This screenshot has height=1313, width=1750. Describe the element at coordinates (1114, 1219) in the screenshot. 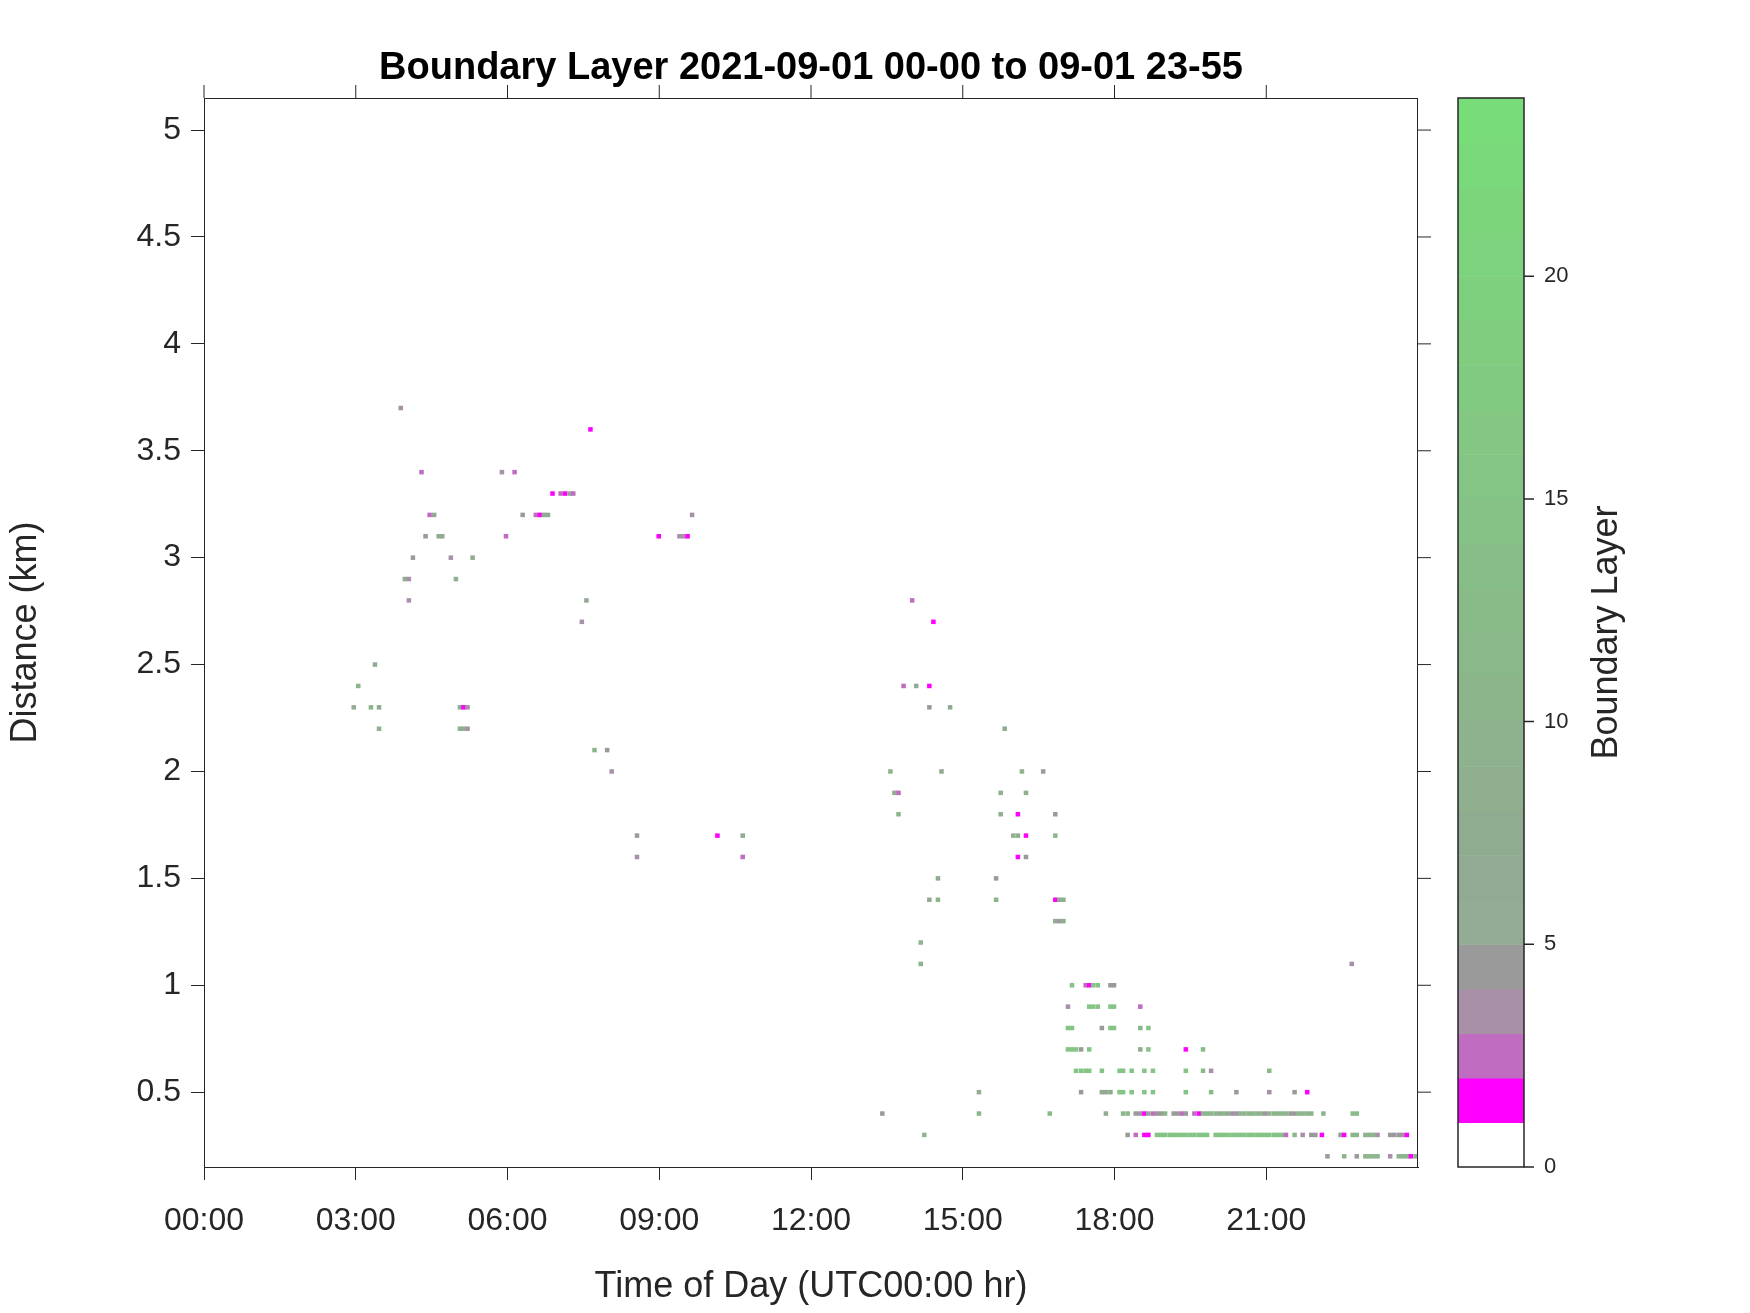

I see `x-tick-label: 18:00` at that location.